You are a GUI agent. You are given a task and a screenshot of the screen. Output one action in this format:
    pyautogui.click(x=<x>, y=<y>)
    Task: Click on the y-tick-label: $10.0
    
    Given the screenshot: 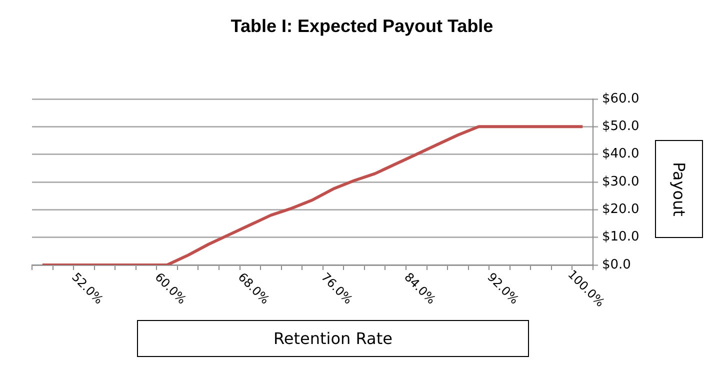 What is the action you would take?
    pyautogui.click(x=621, y=237)
    